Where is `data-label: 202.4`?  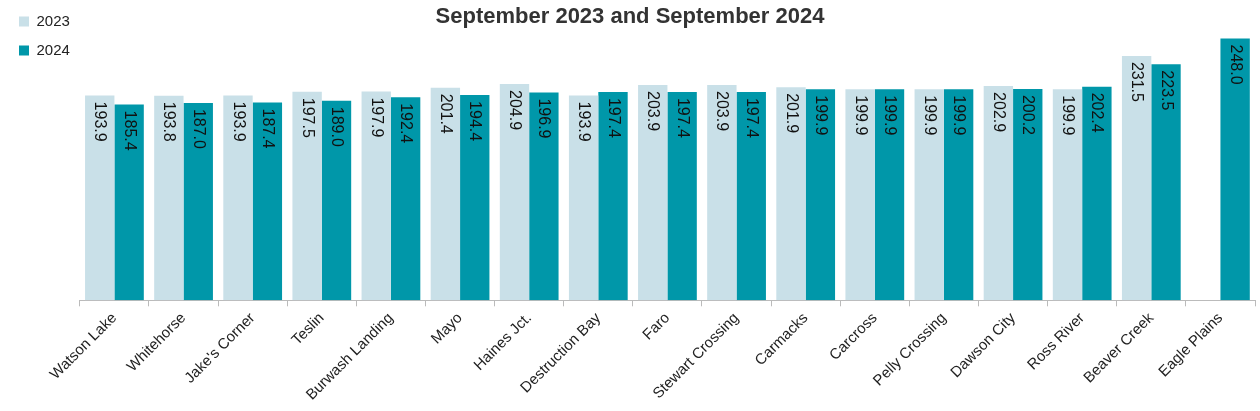
data-label: 202.4 is located at coordinates (1098, 112).